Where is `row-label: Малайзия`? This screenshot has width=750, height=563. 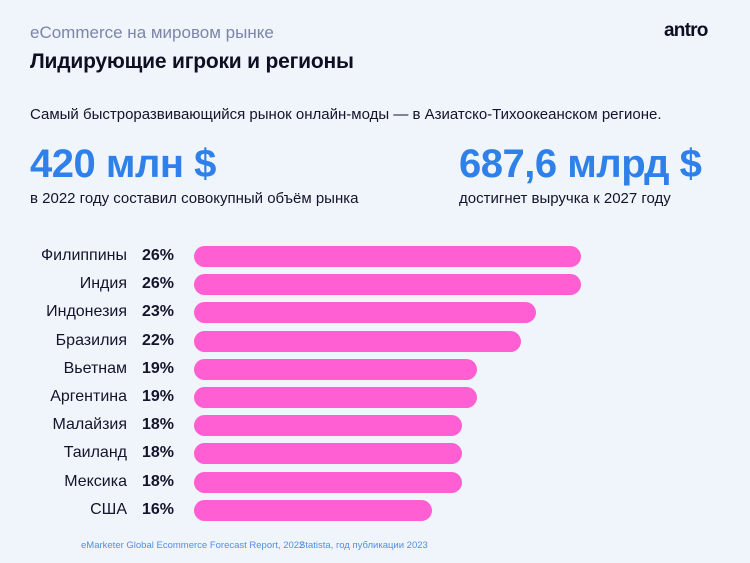 row-label: Малайзия is located at coordinates (89, 425).